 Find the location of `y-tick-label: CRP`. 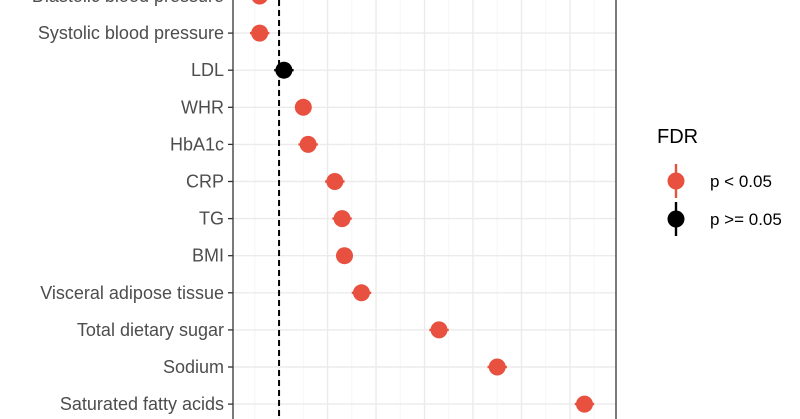

y-tick-label: CRP is located at coordinates (205, 182).